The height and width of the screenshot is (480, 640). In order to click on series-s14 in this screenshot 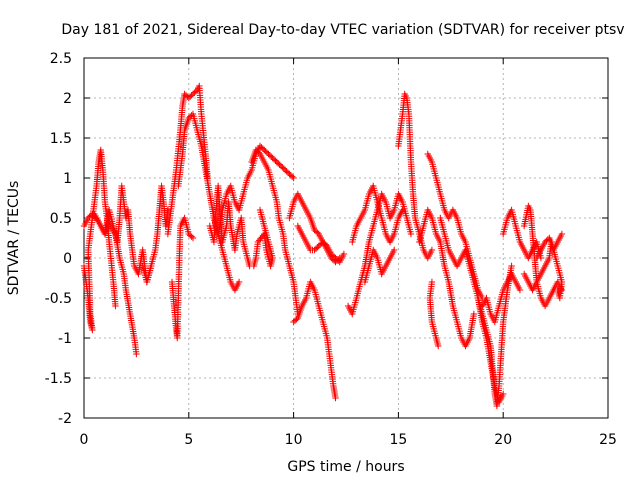, I will do `click(321, 244)`.